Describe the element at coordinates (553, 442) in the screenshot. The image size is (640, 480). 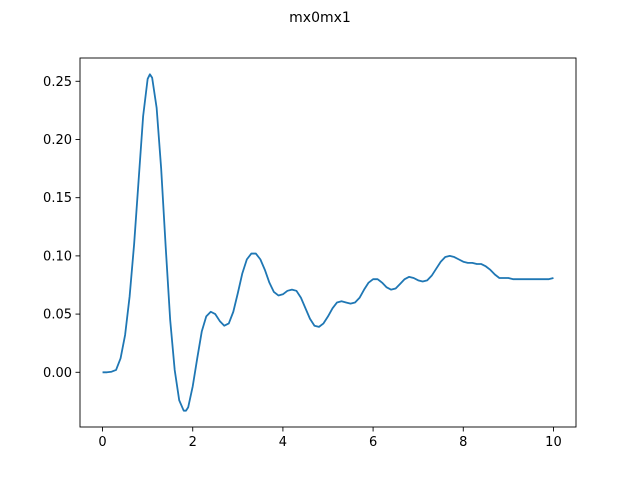
I see `x-tick-label-5: 10` at that location.